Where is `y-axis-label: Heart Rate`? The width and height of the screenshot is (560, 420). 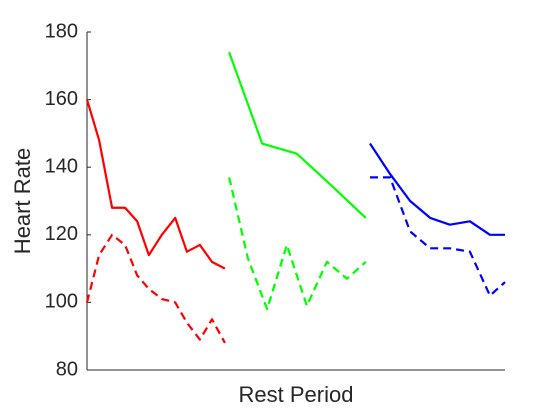 y-axis-label: Heart Rate is located at coordinates (22, 201).